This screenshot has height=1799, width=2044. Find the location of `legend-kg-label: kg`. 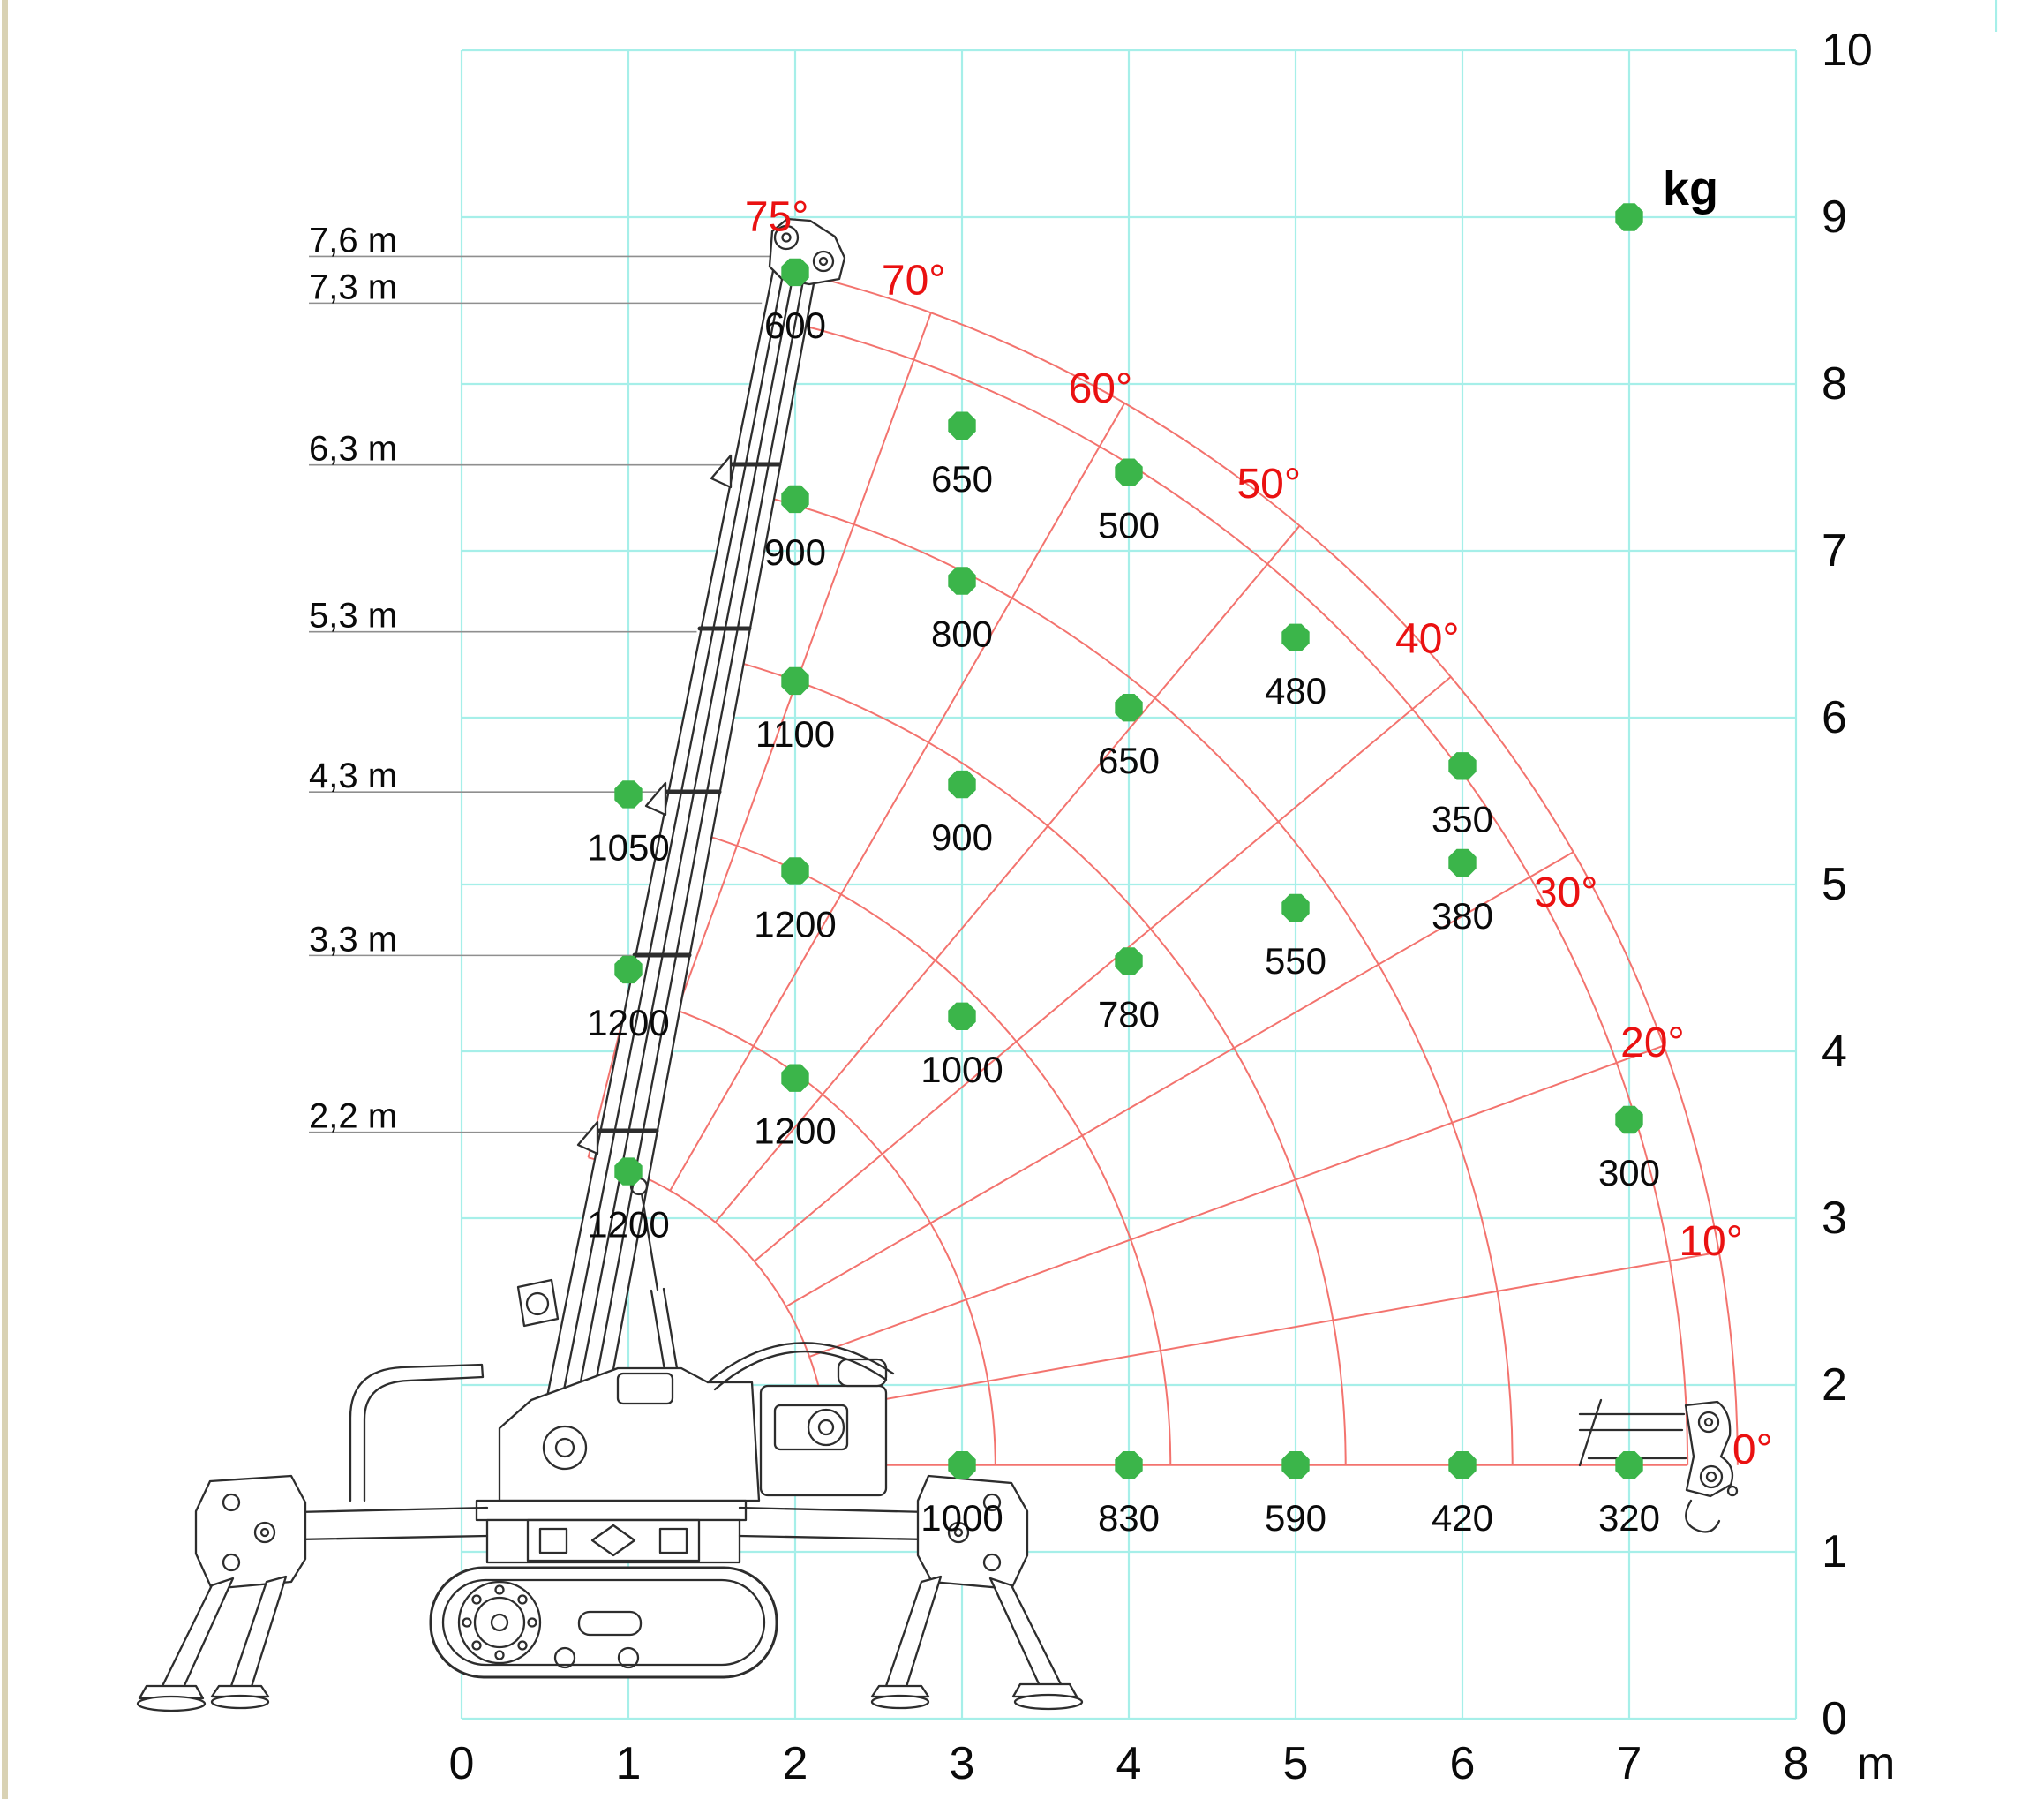

legend-kg-label: kg is located at coordinates (1690, 188).